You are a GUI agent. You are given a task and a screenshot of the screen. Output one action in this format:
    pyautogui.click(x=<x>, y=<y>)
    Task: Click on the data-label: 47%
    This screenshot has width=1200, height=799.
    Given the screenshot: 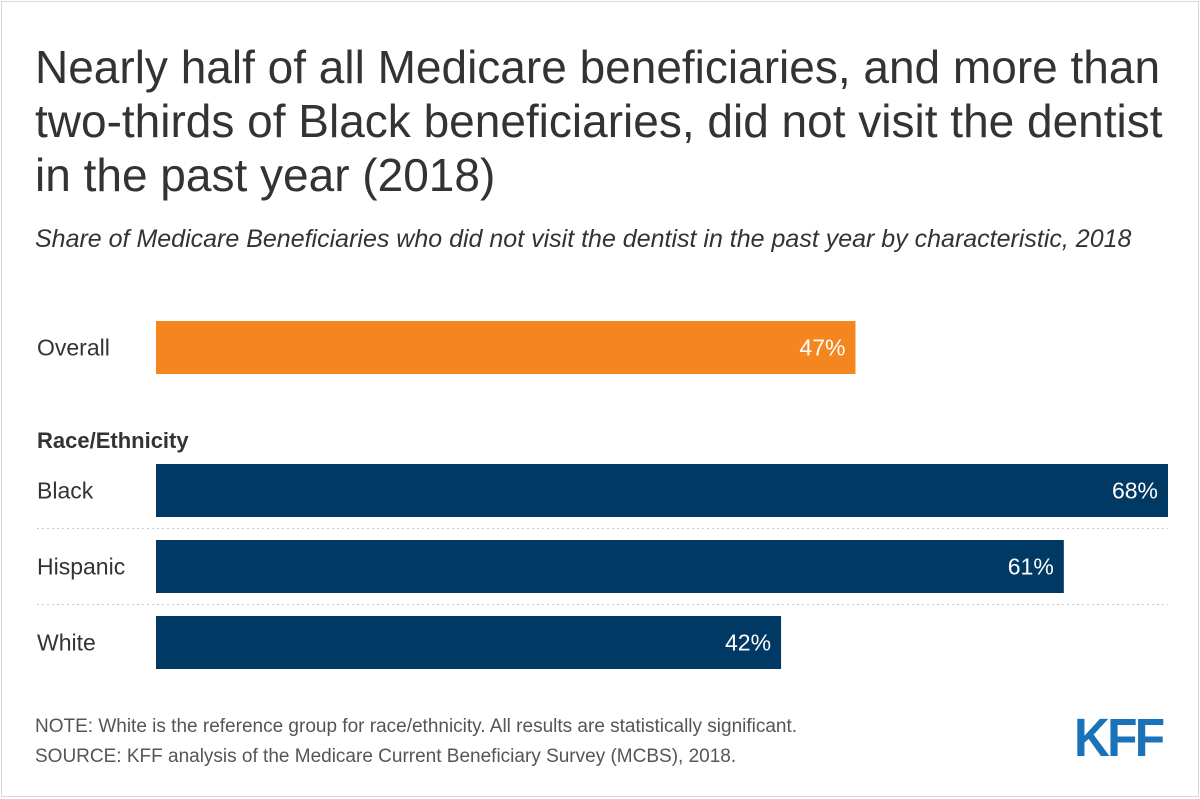 What is the action you would take?
    pyautogui.click(x=822, y=348)
    